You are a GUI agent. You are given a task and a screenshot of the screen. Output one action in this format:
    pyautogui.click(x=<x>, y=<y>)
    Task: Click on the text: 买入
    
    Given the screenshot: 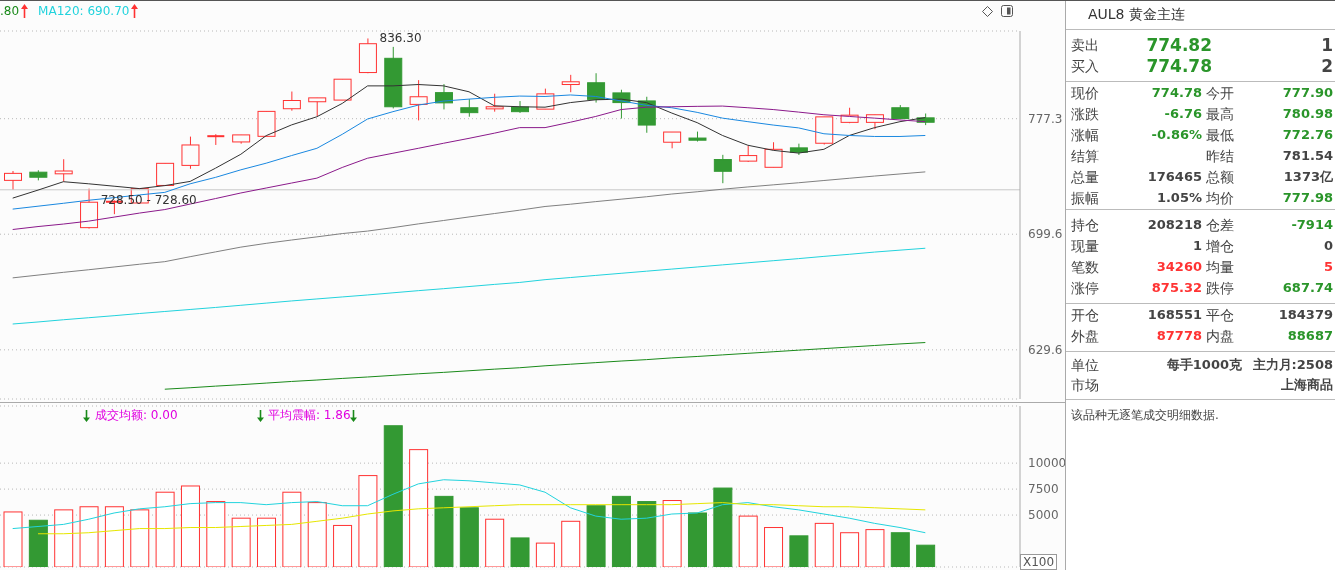 What is the action you would take?
    pyautogui.click(x=1085, y=66)
    